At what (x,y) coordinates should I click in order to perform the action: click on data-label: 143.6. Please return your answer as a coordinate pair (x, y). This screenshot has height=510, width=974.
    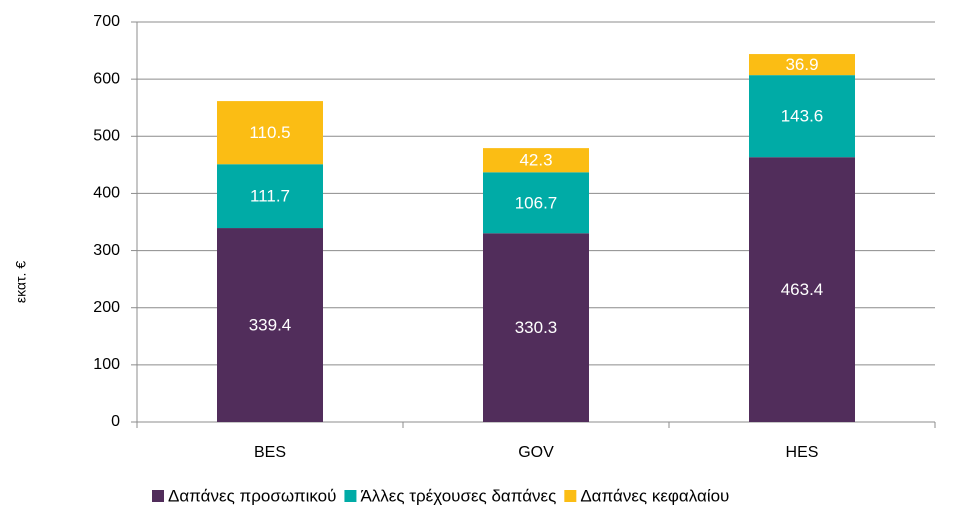
    Looking at the image, I should click on (802, 116).